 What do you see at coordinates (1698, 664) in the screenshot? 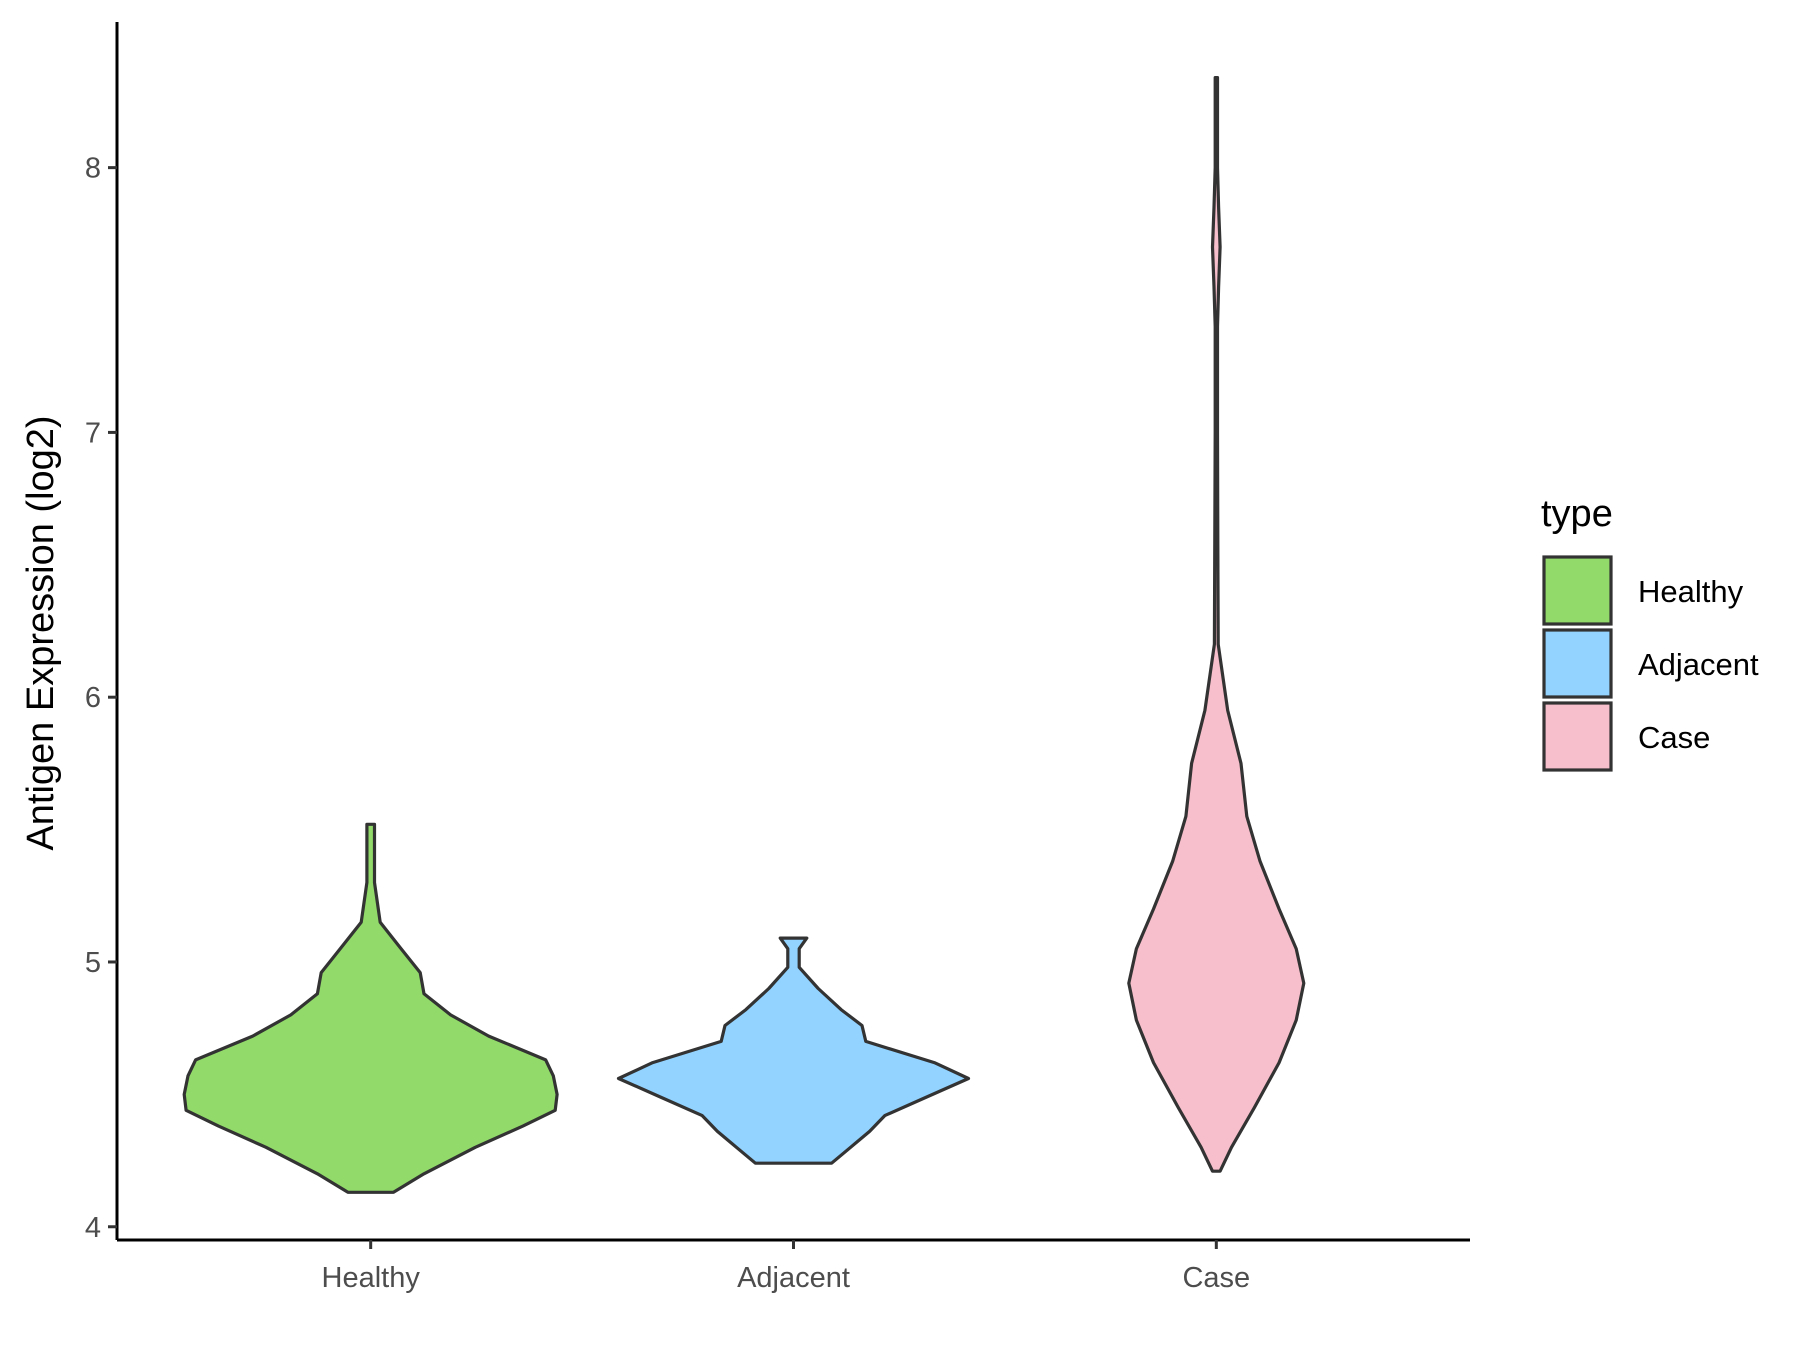
I see `legend-label-adjacent: Adjacent` at bounding box center [1698, 664].